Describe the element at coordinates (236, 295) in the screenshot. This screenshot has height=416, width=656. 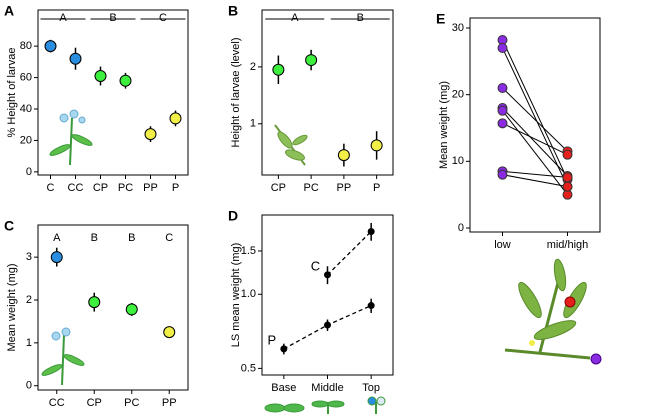
I see `y-axis-title: LS mean weight (mg)` at that location.